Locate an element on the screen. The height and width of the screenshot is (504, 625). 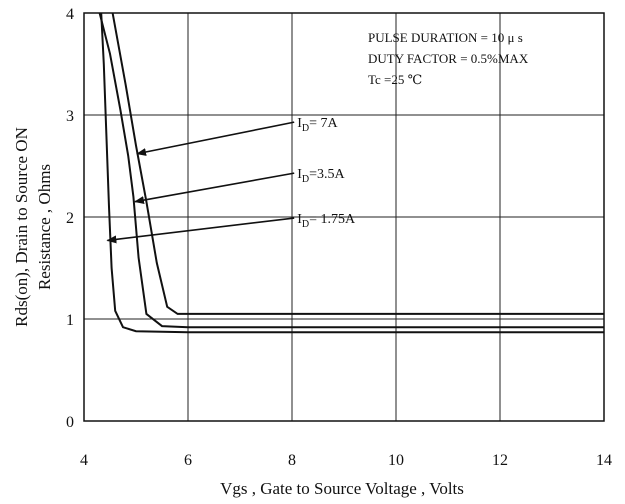
condition-case-temperature: Tc =25 ℃ is located at coordinates (395, 79).